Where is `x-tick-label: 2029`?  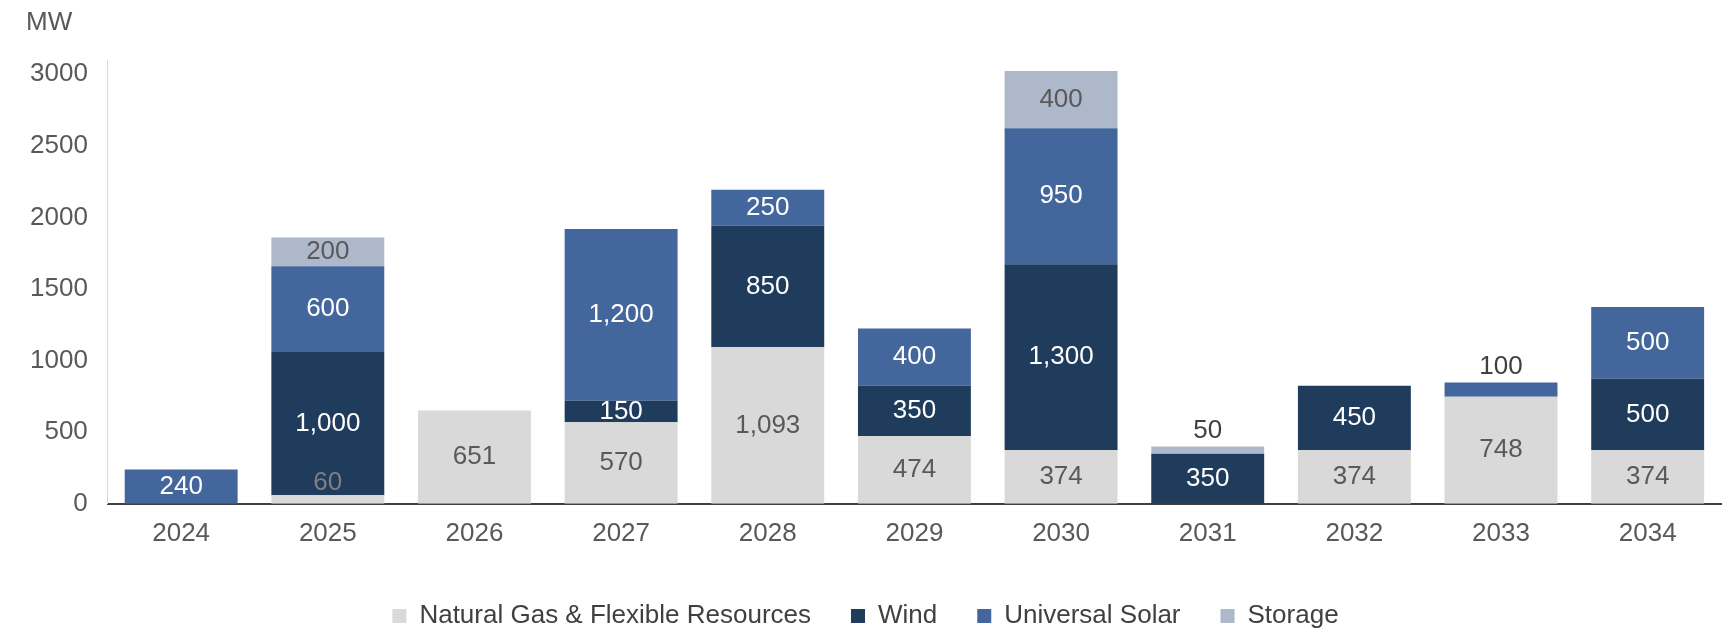 x-tick-label: 2029 is located at coordinates (914, 531).